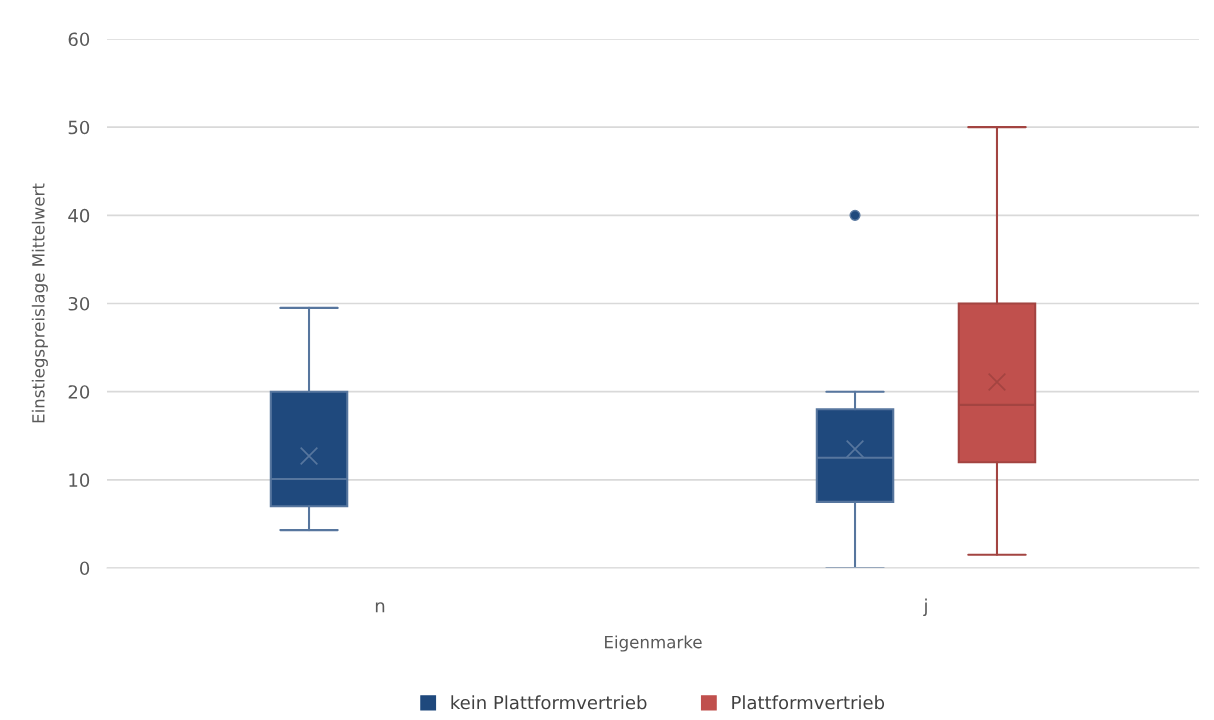 The image size is (1214, 720). What do you see at coordinates (79, 127) in the screenshot?
I see `y-tick-label: 50` at bounding box center [79, 127].